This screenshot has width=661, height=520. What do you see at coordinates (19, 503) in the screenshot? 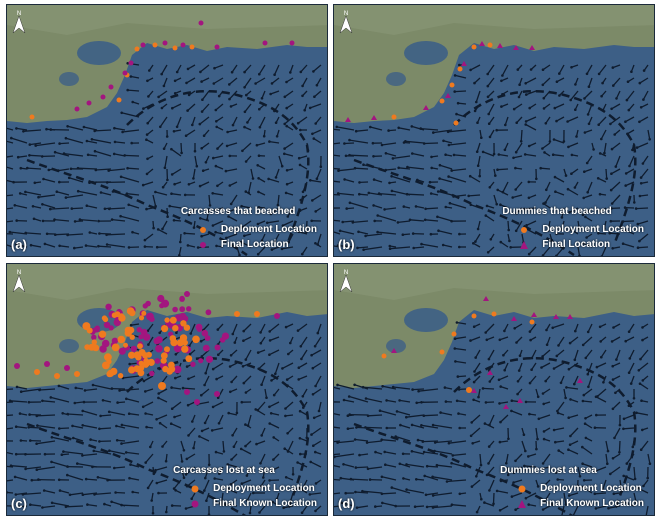
I see `panel-label: (c)` at bounding box center [19, 503].